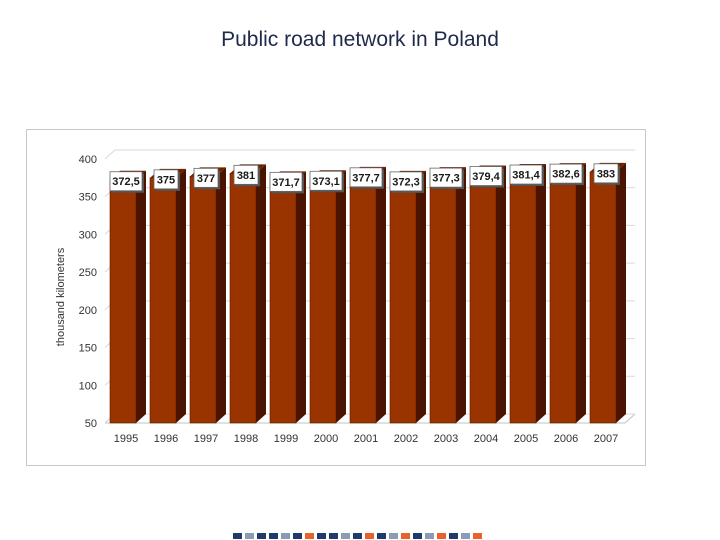  What do you see at coordinates (88, 311) in the screenshot?
I see `y-tick-label: 200` at bounding box center [88, 311].